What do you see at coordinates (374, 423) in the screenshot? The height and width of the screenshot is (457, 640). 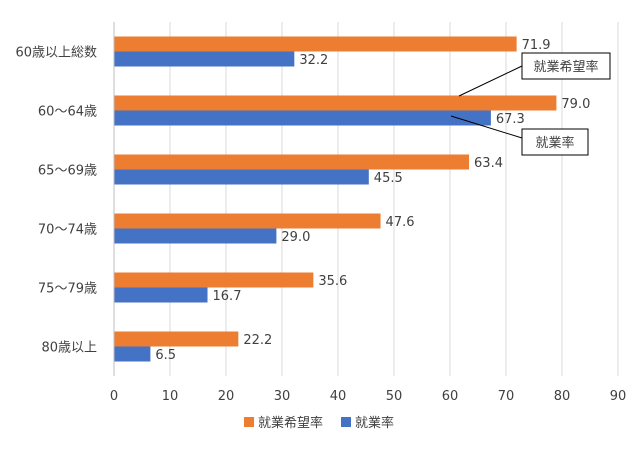 I see `legend-label: 就業率` at bounding box center [374, 423].